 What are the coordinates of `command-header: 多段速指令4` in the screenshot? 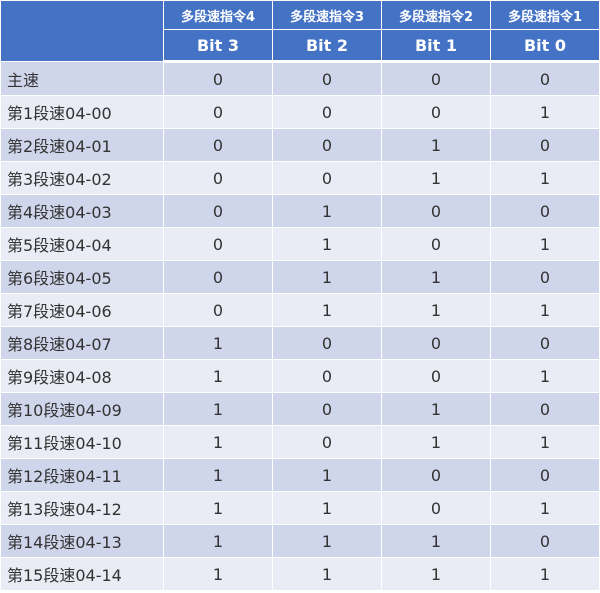 It's located at (218, 15).